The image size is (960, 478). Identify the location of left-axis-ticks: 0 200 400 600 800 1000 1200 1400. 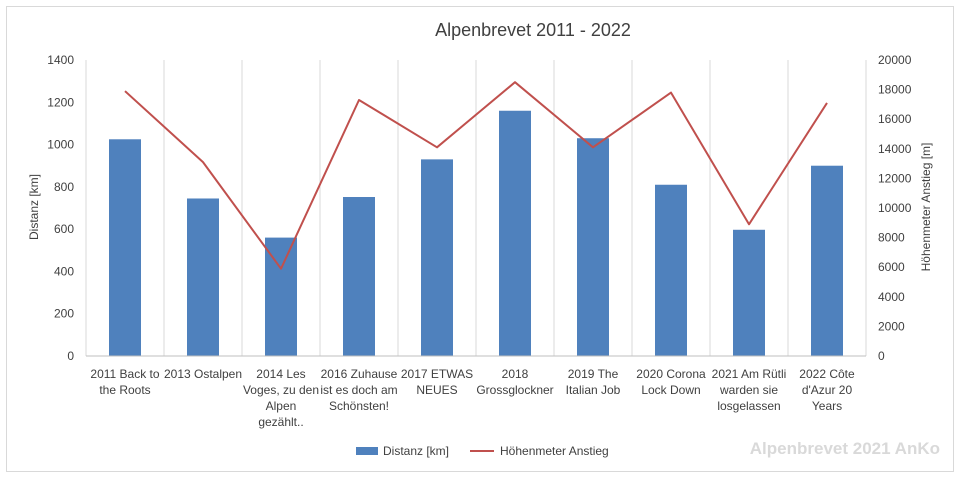
(60, 208).